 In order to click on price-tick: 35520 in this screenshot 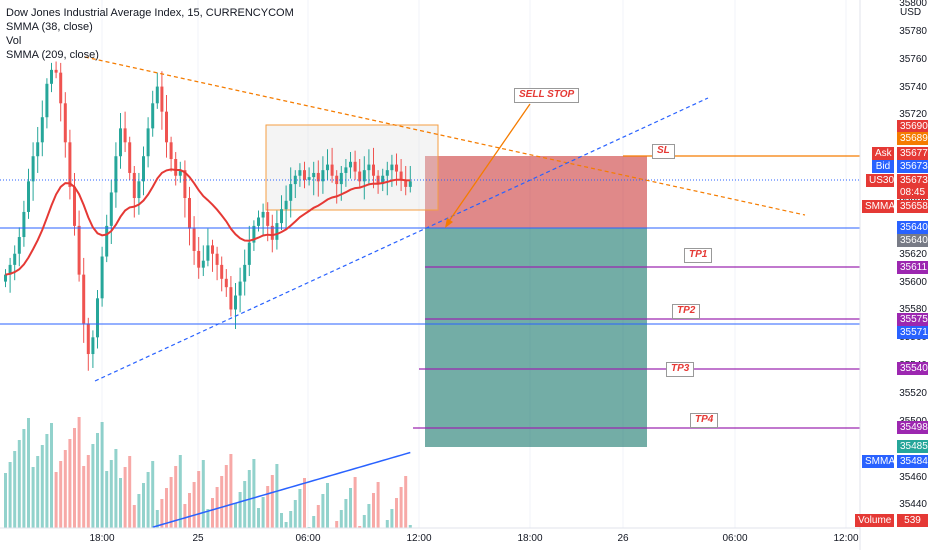, I will do `click(913, 394)`.